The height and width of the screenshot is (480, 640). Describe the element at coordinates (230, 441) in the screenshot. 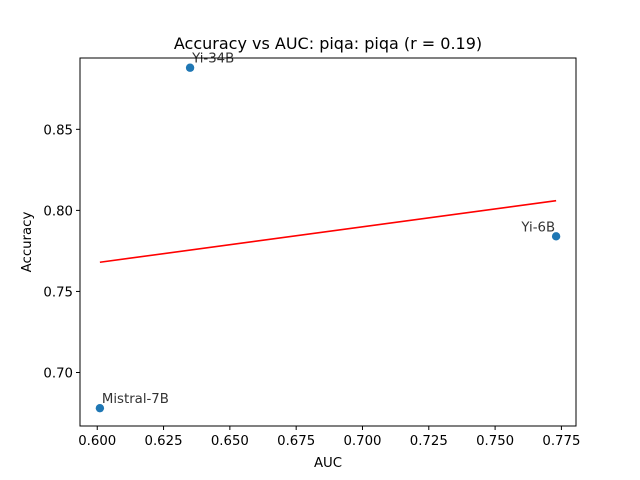

I see `x-tick-label: 0.650` at that location.